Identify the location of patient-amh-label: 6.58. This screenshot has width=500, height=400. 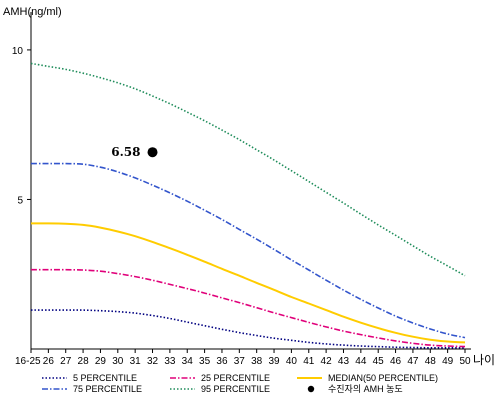
(125, 152).